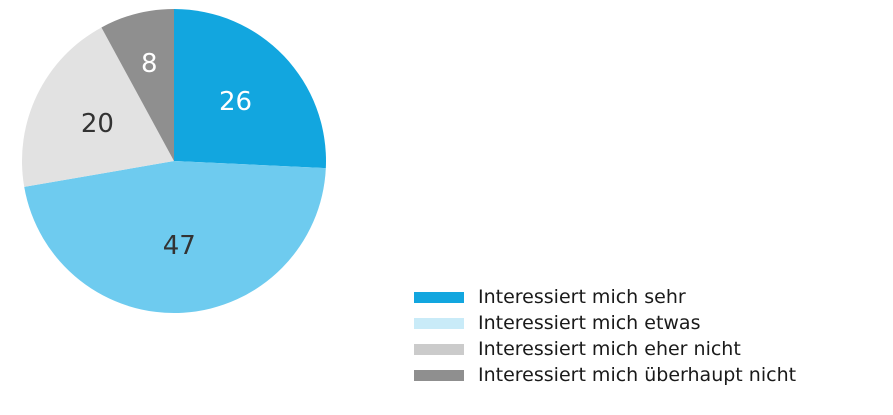 Image resolution: width=893 pixels, height=415 pixels. I want to click on legend-item-sehr: Interessiert mich sehr, so click(605, 297).